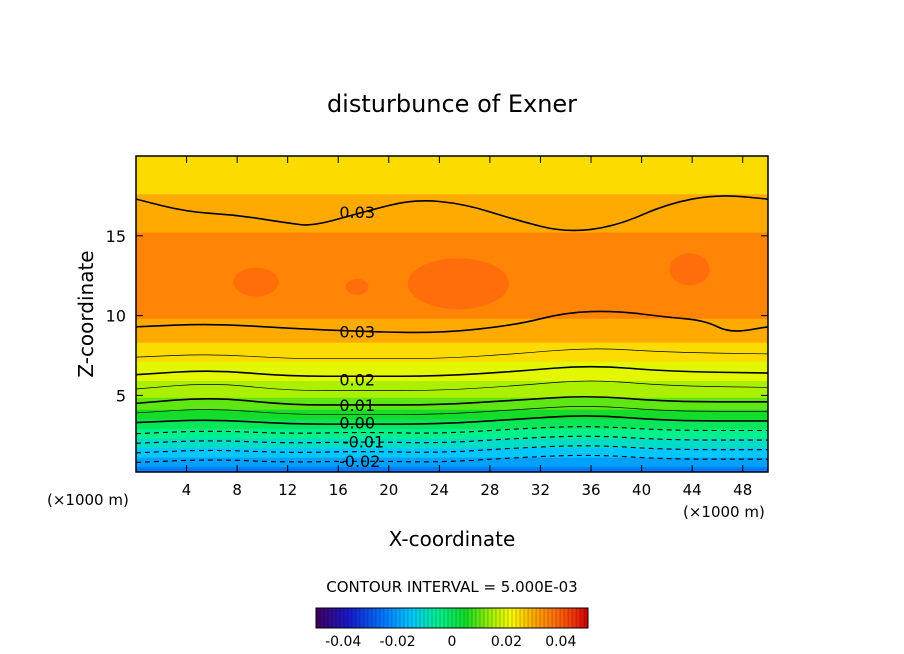 The width and height of the screenshot is (904, 654). What do you see at coordinates (237, 490) in the screenshot?
I see `x-tick-label: 8` at bounding box center [237, 490].